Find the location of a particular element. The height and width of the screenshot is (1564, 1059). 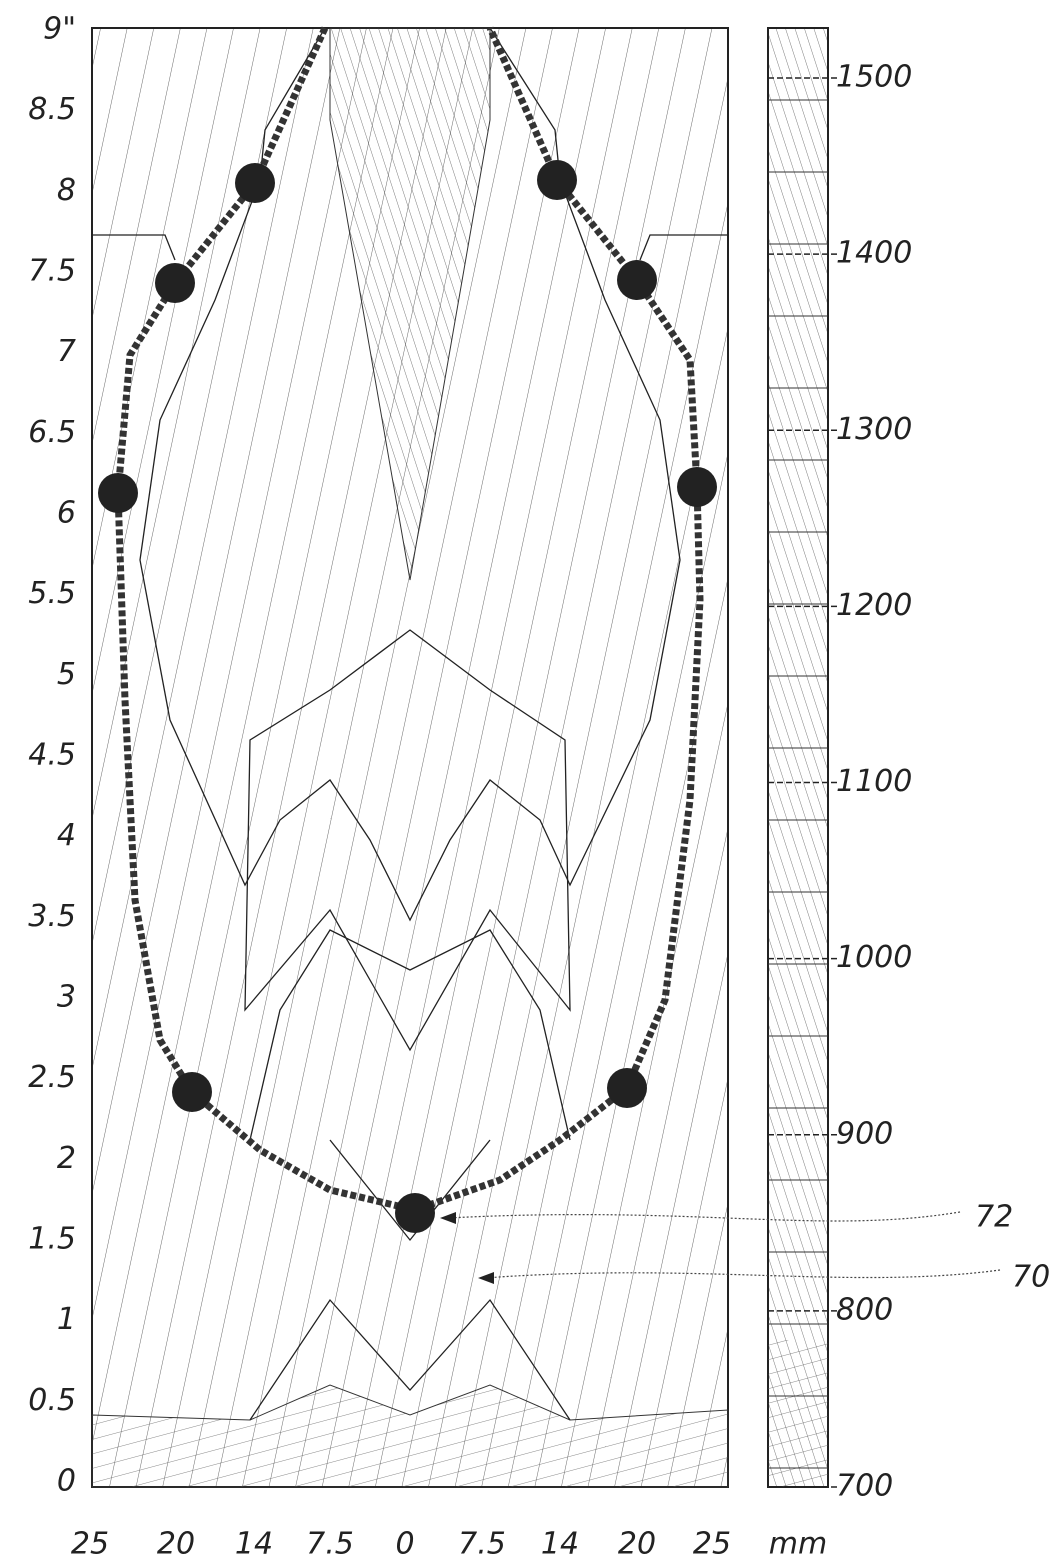

x-axis-label: 0 is located at coordinates (404, 1544).